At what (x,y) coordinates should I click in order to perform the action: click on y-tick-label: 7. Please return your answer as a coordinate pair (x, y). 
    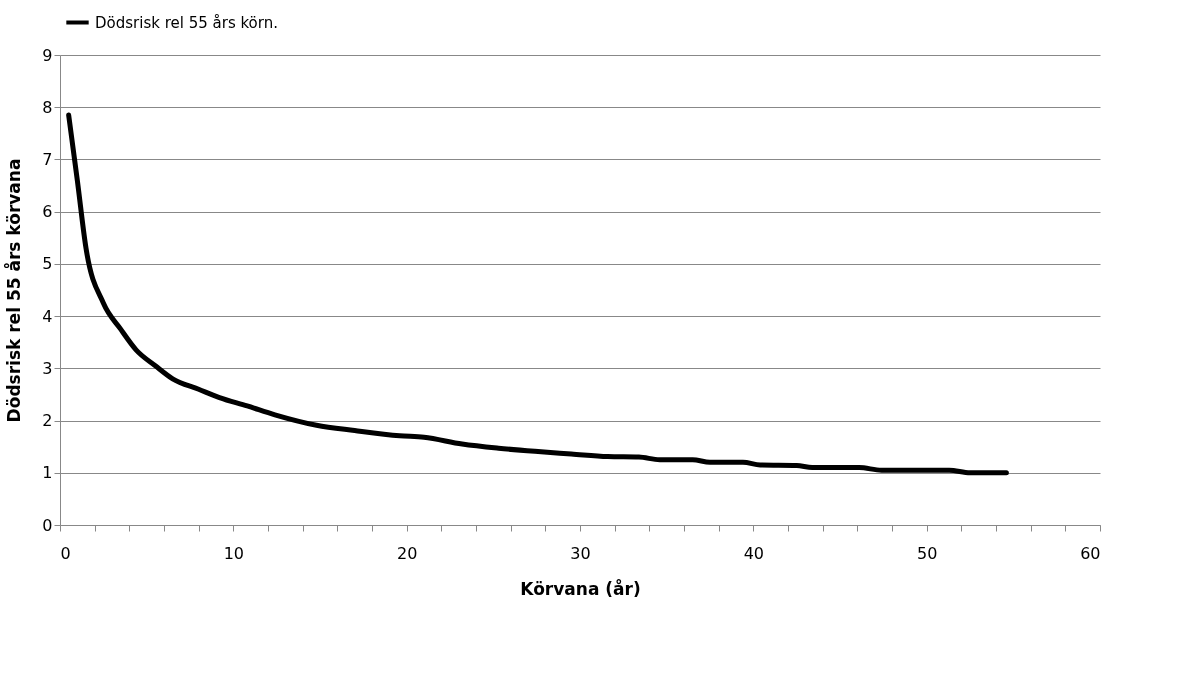
    Looking at the image, I should click on (47, 159).